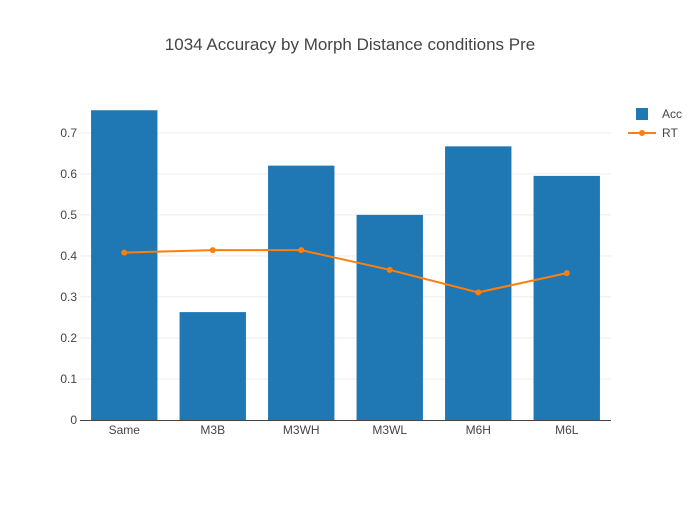 The height and width of the screenshot is (505, 700). I want to click on legend: Acc RT, so click(655, 123).